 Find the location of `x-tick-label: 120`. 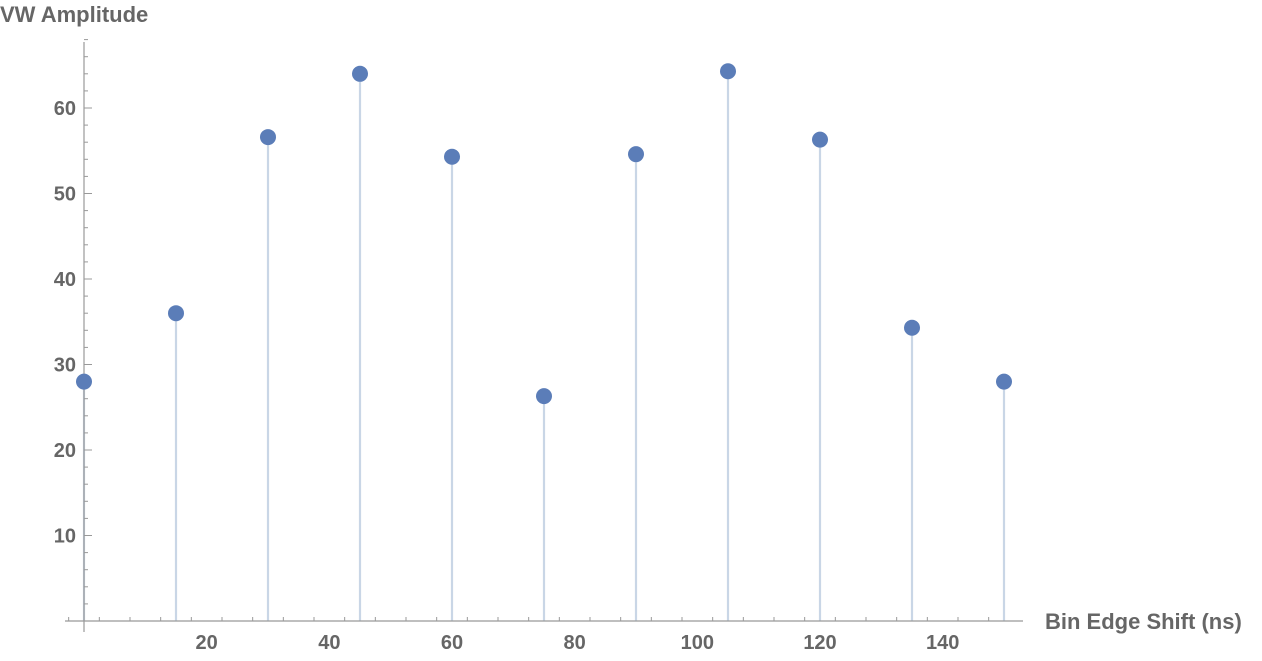

x-tick-label: 120 is located at coordinates (819, 643).